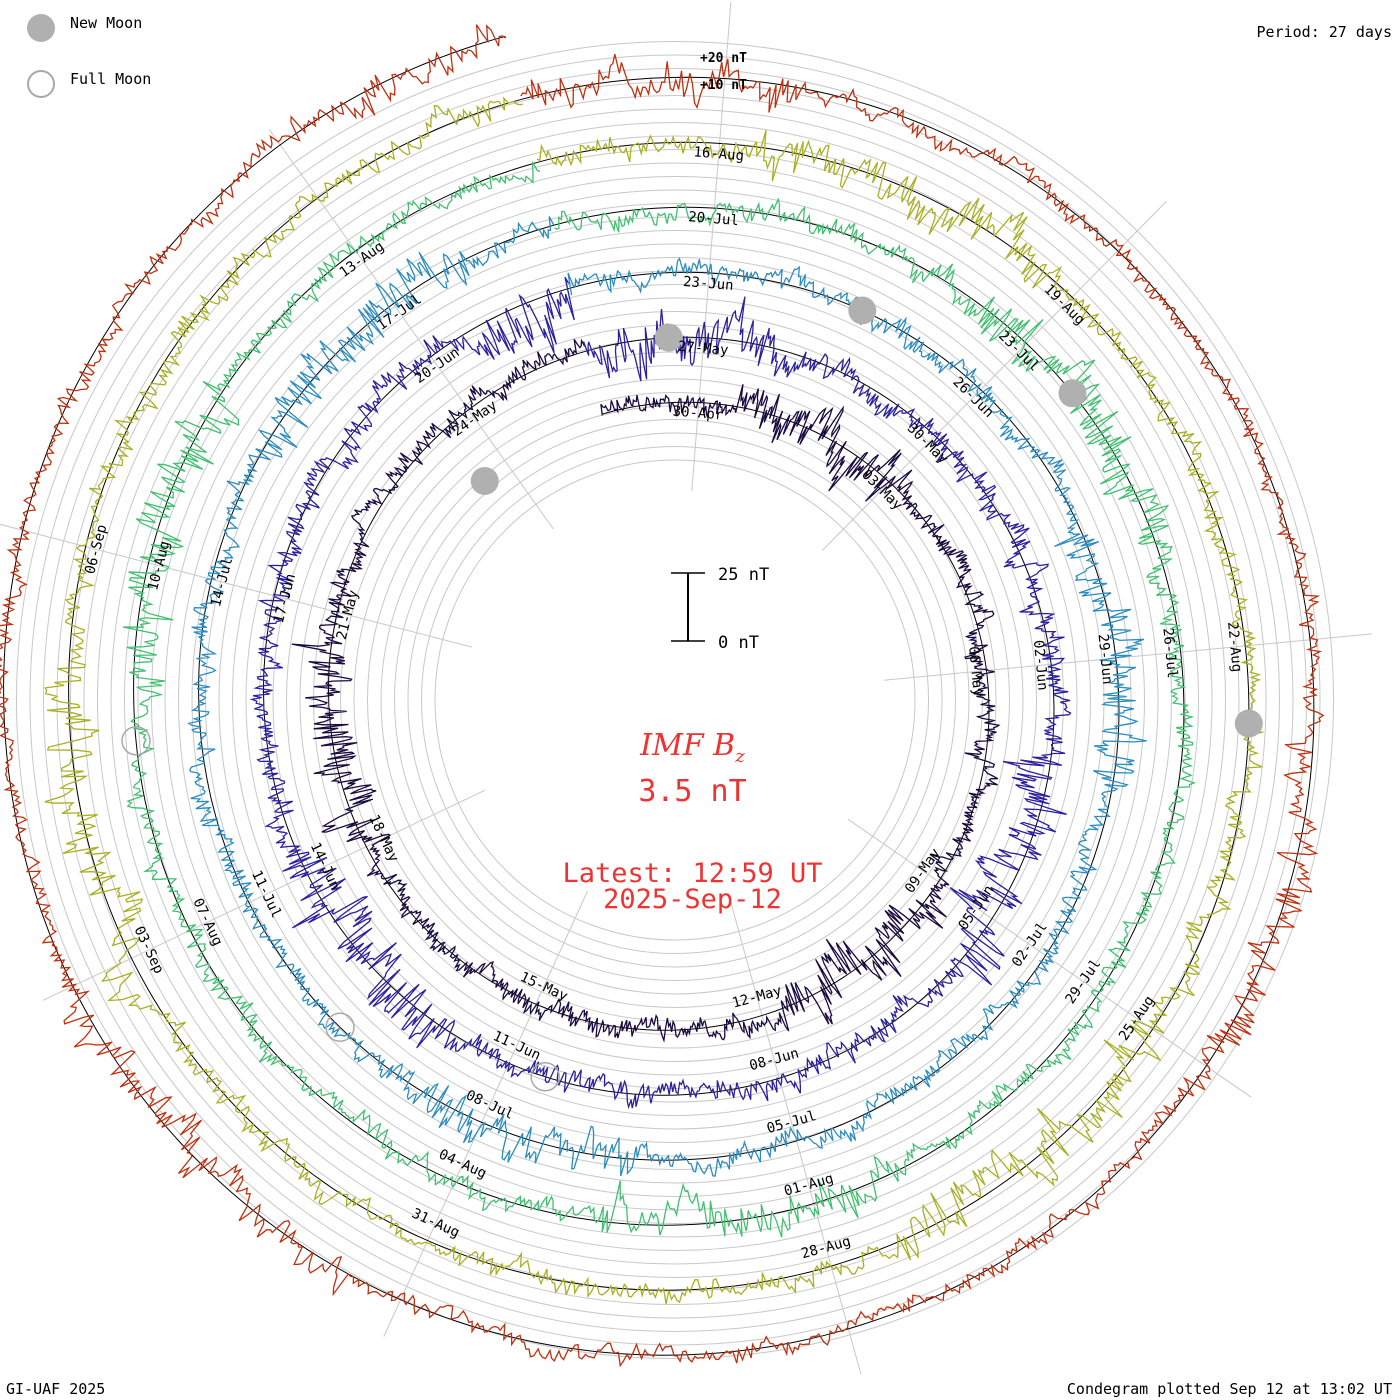  Describe the element at coordinates (826, 1247) in the screenshot. I see `date-label: 28-Aug` at that location.